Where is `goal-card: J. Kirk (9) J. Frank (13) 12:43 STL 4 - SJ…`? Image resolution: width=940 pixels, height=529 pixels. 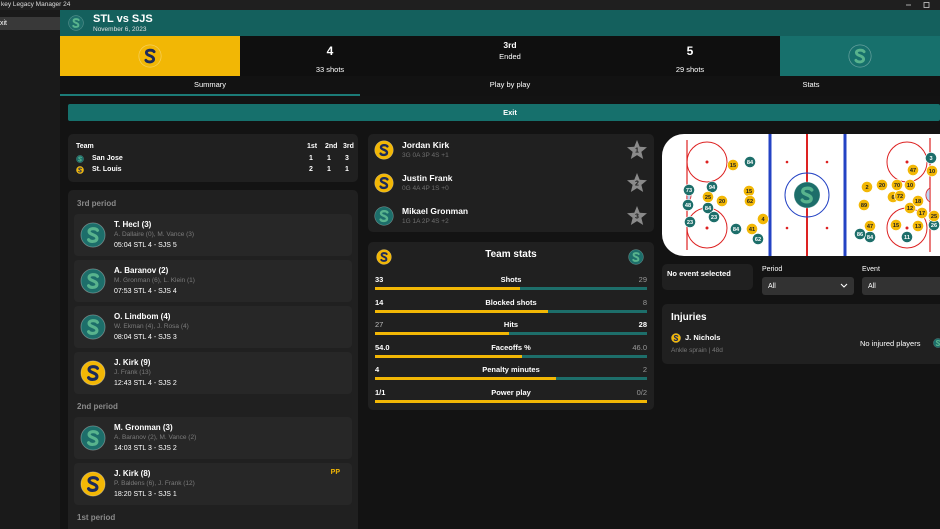 goal-card: J. Kirk (9) J. Frank (13) 12:43 STL 4 - SJ… is located at coordinates (213, 373).